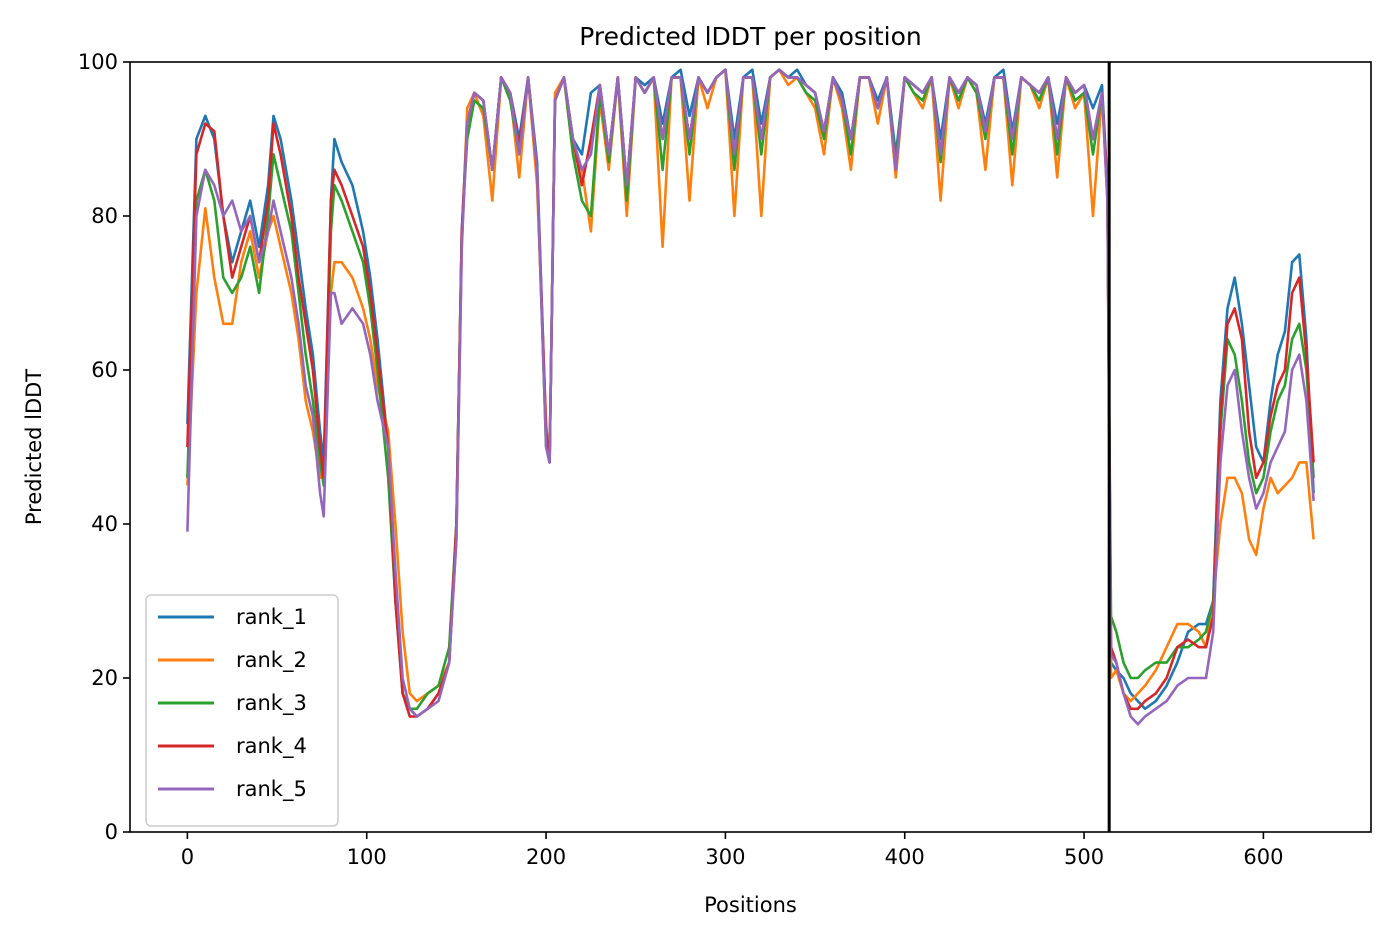 The image size is (1391, 939). What do you see at coordinates (104, 678) in the screenshot?
I see `y-tick-label: 20` at bounding box center [104, 678].